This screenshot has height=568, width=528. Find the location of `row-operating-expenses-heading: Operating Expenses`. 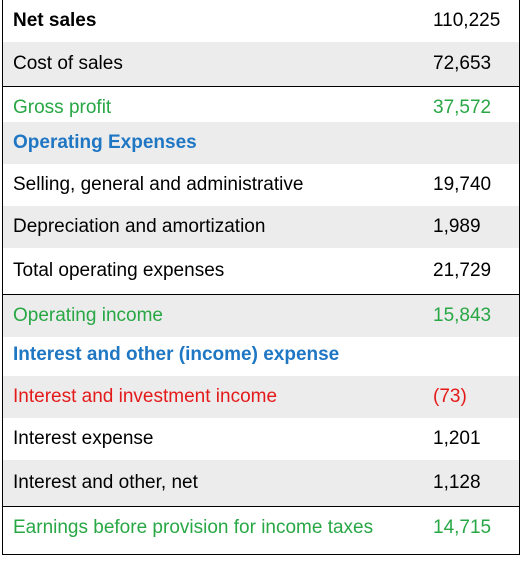

row-operating-expenses-heading: Operating Expenses is located at coordinates (261, 143).